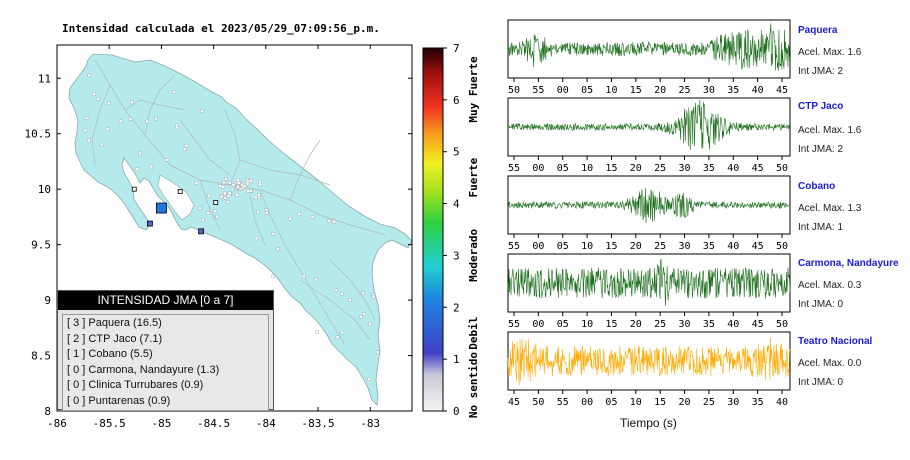 This screenshot has height=460, width=910. I want to click on legend-row: [ 0 ] Clinica Turrubares (0.9), so click(165, 386).